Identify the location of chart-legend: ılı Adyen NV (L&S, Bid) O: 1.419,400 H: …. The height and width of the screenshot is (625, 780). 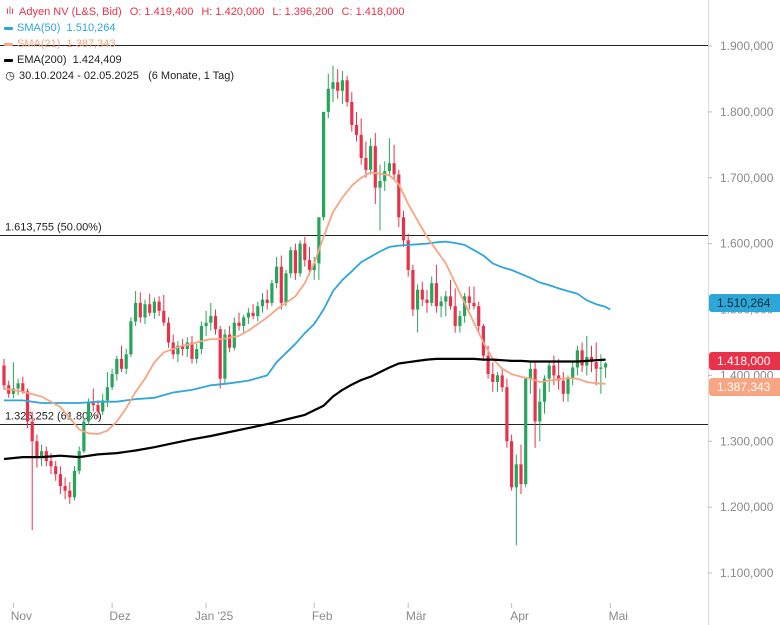
(204, 44).